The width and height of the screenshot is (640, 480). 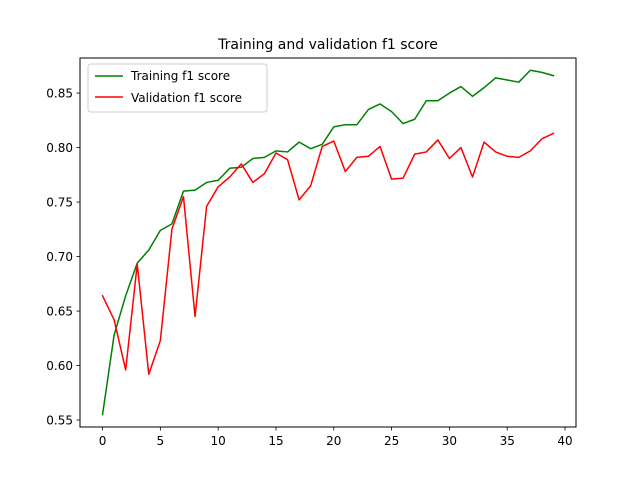 I want to click on y-tick-label: 0.75, so click(x=59, y=203).